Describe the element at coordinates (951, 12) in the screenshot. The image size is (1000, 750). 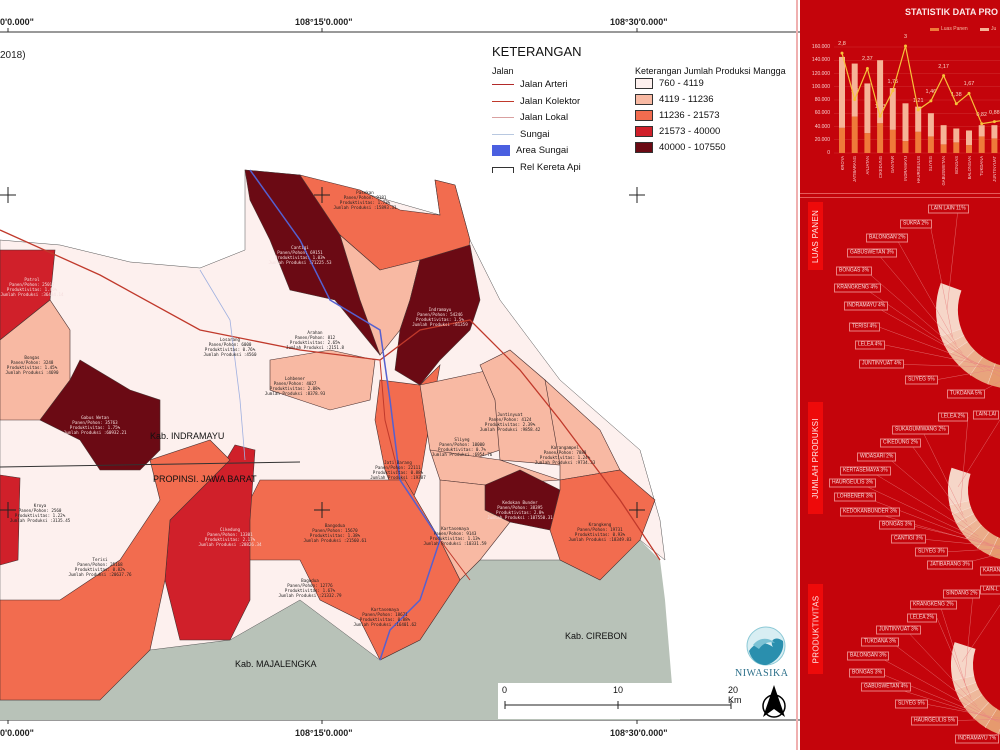
I see `chart-title: STATISTIK DATA PRO` at that location.